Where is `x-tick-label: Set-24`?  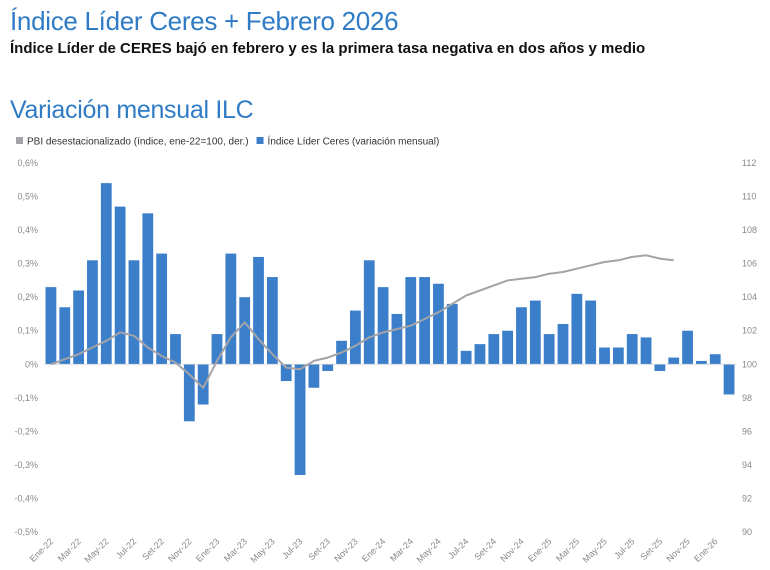
x-tick-label: Set-24 is located at coordinates (485, 549).